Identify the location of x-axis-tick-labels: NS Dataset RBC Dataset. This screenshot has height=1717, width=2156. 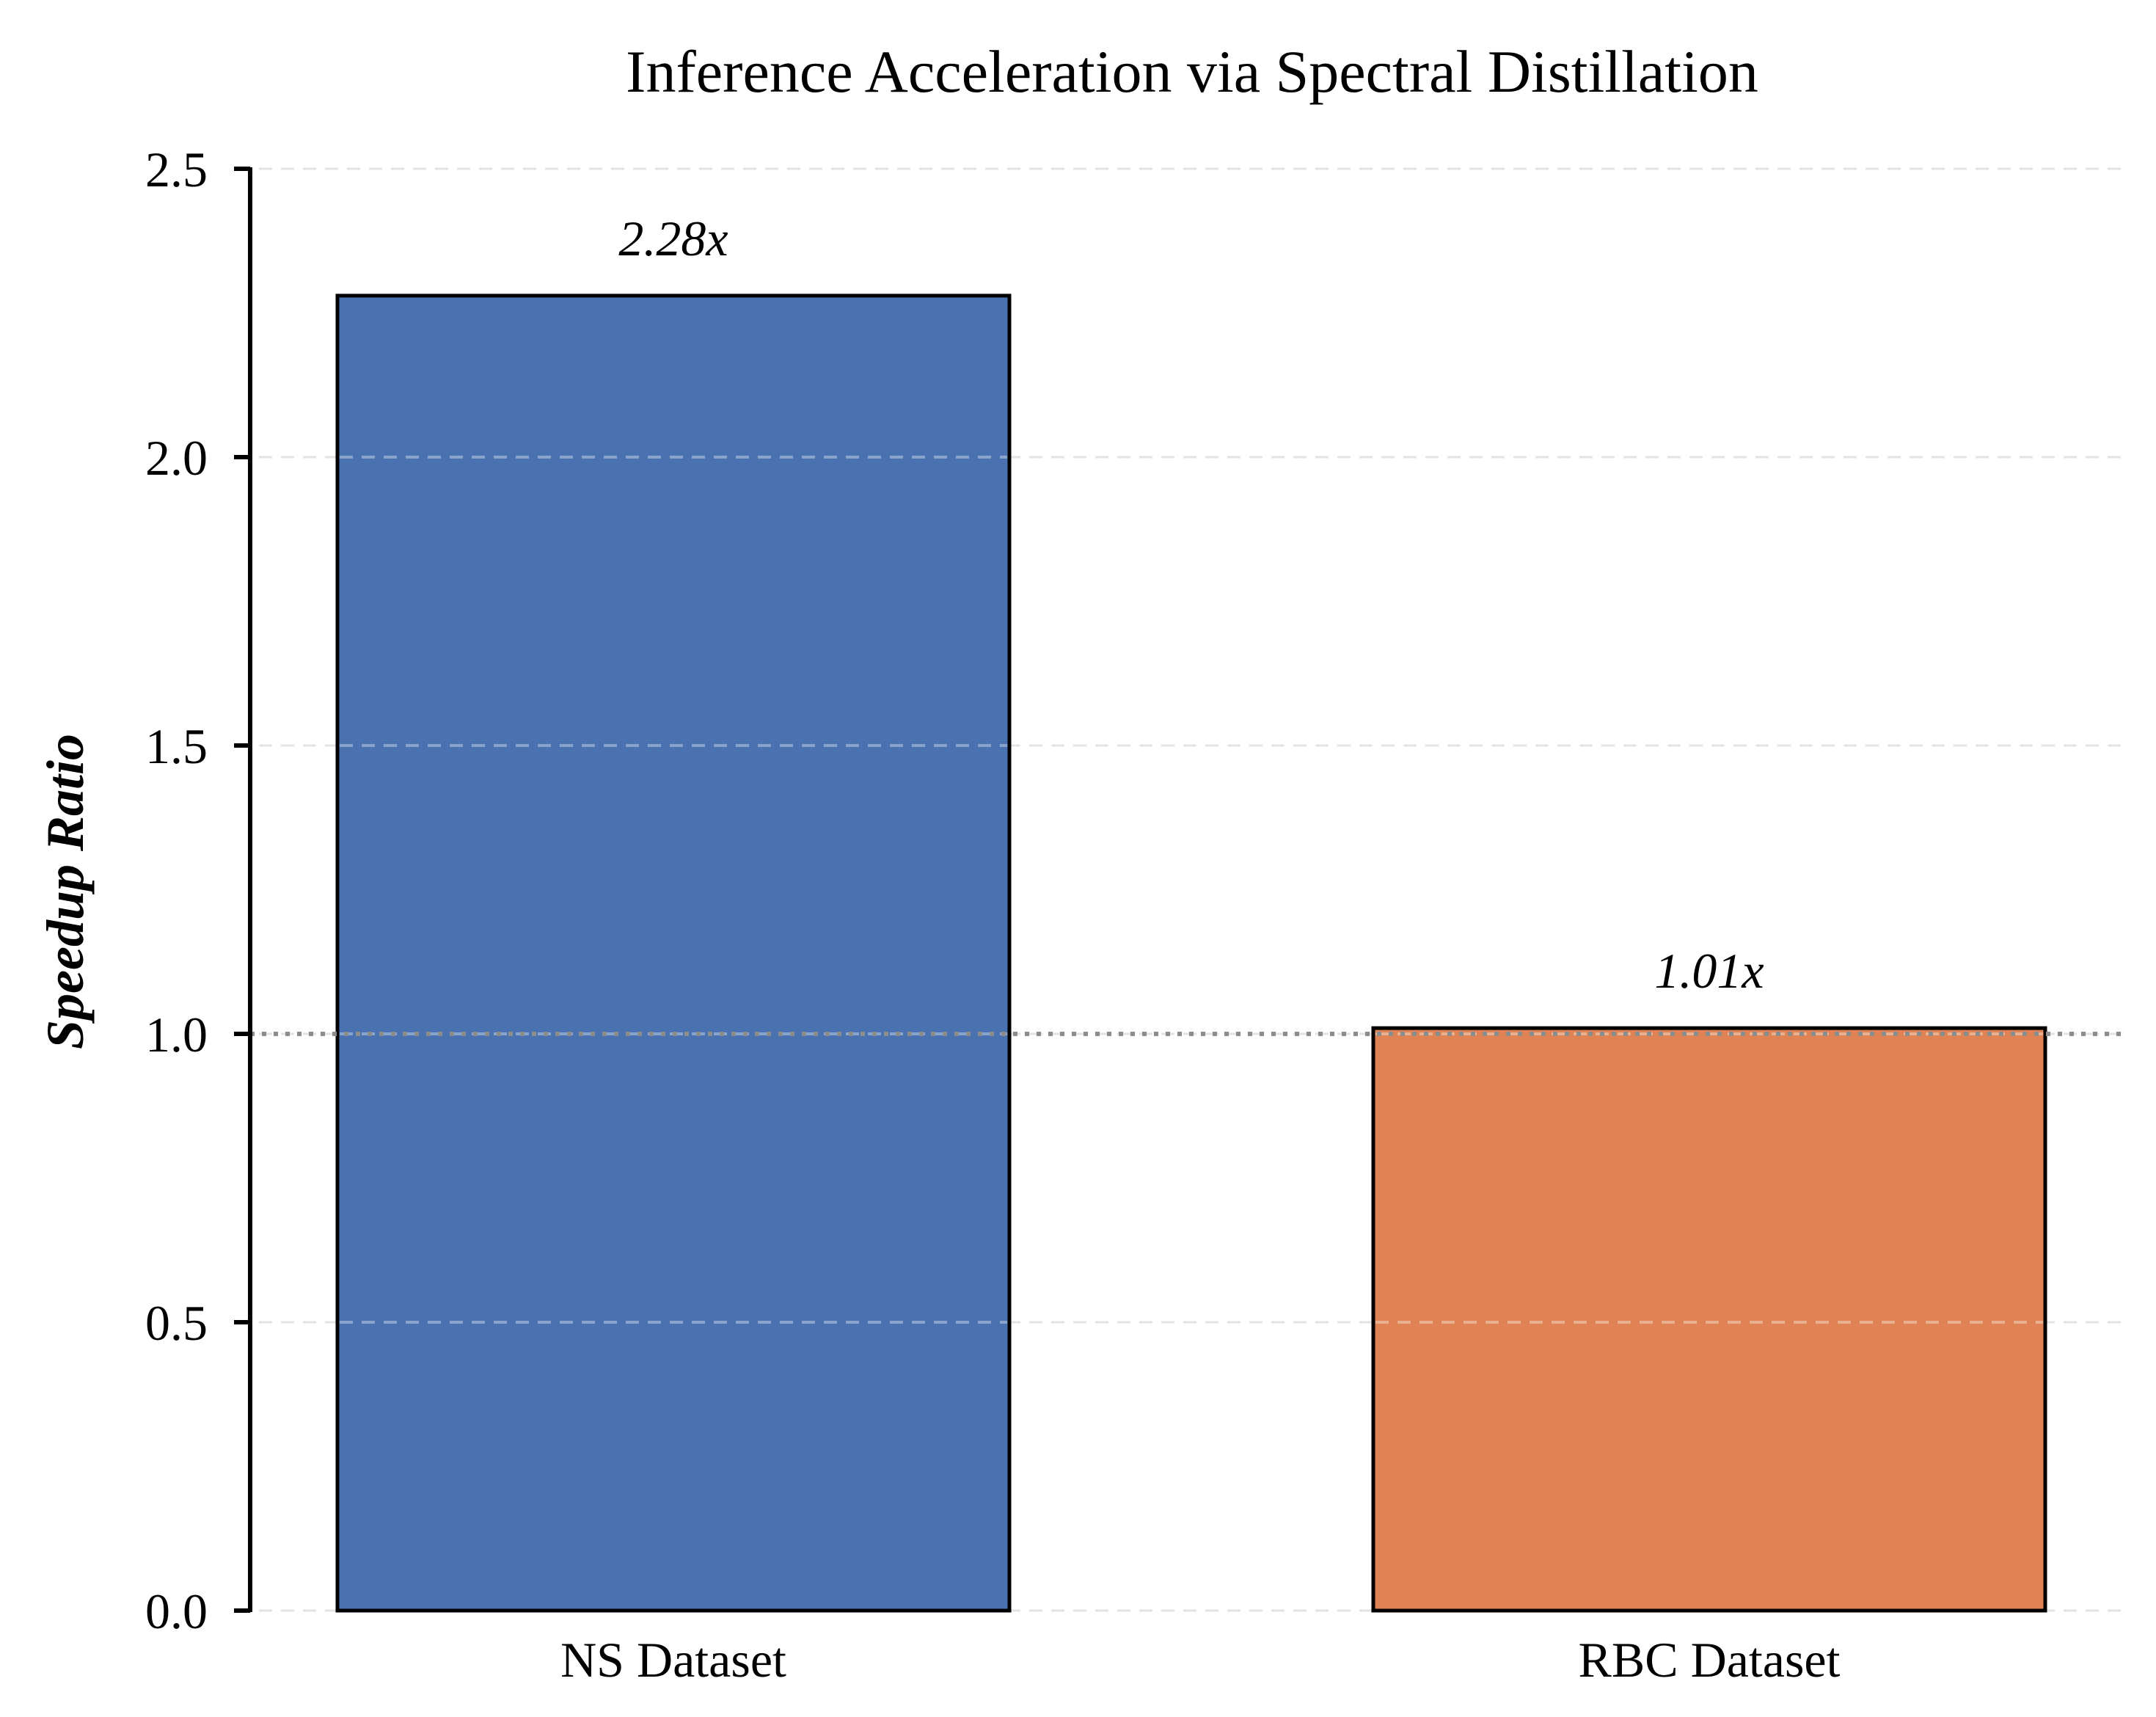
(1200, 1660).